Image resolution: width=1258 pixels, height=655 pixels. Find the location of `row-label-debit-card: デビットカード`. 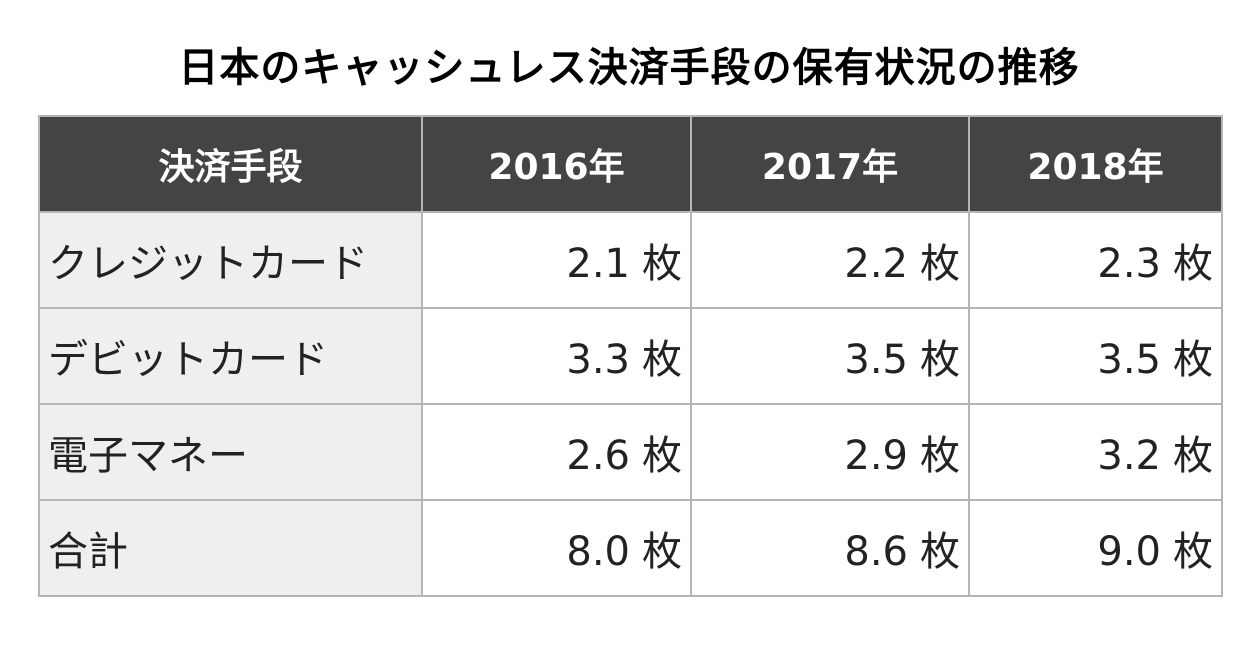

row-label-debit-card: デビットカード is located at coordinates (230, 356).